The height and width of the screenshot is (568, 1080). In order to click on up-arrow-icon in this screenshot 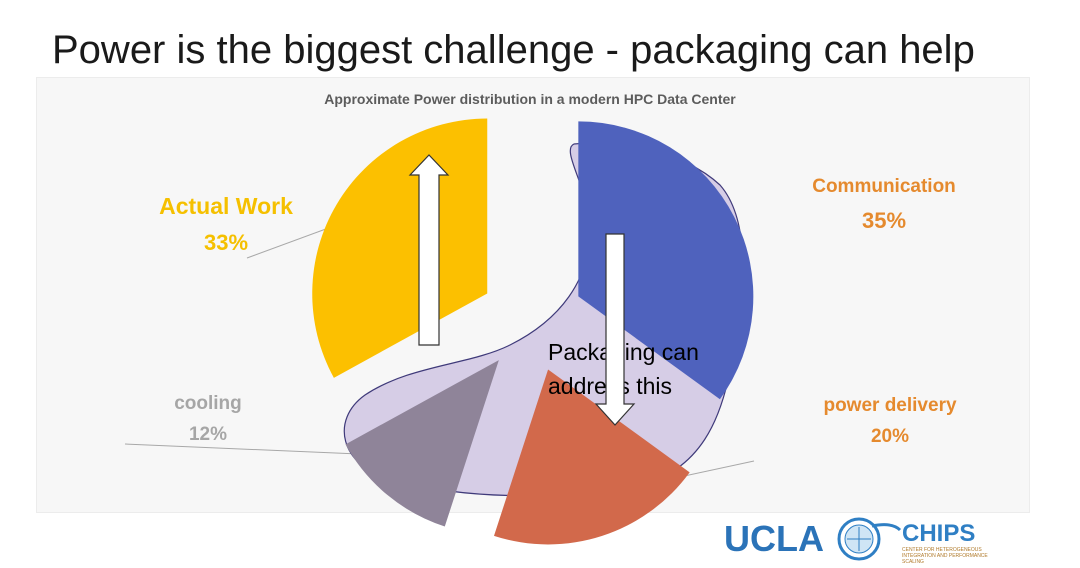, I will do `click(429, 250)`.